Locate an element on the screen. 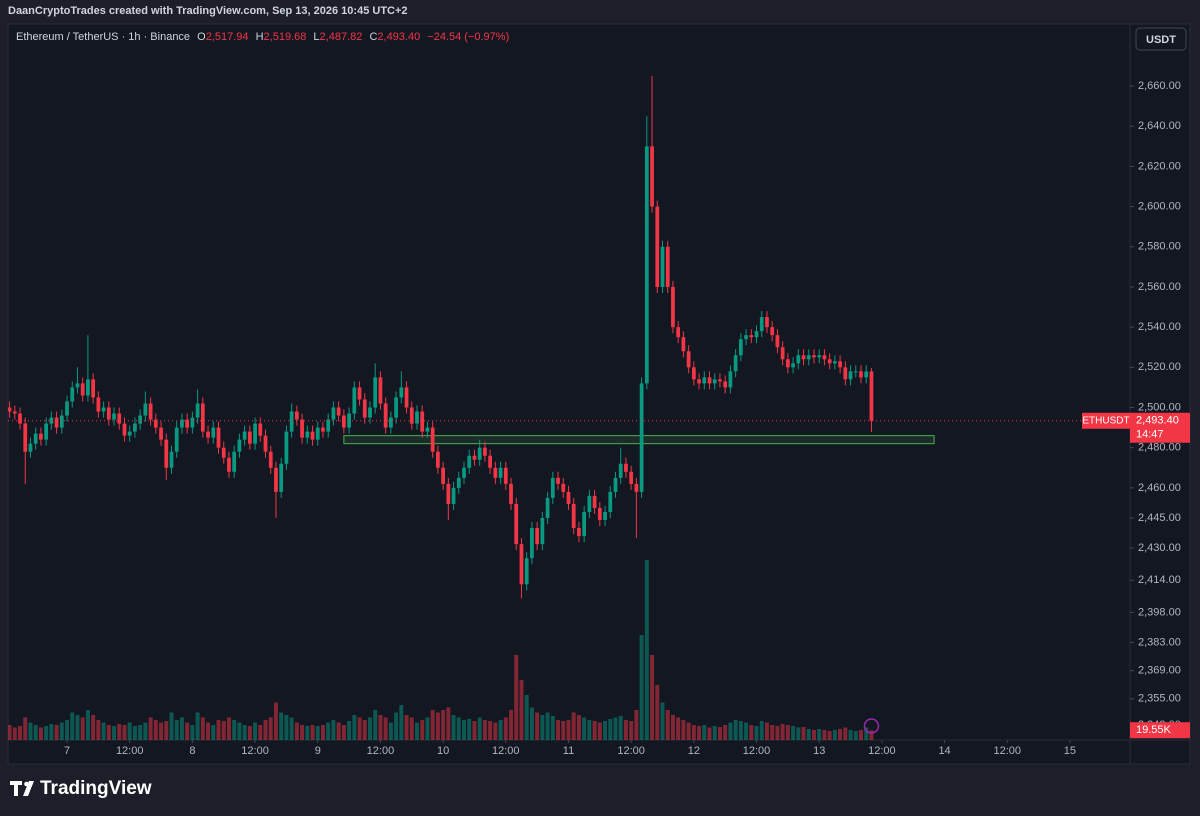 Image resolution: width=1200 pixels, height=816 pixels. symbol-tag is located at coordinates (1106, 420).